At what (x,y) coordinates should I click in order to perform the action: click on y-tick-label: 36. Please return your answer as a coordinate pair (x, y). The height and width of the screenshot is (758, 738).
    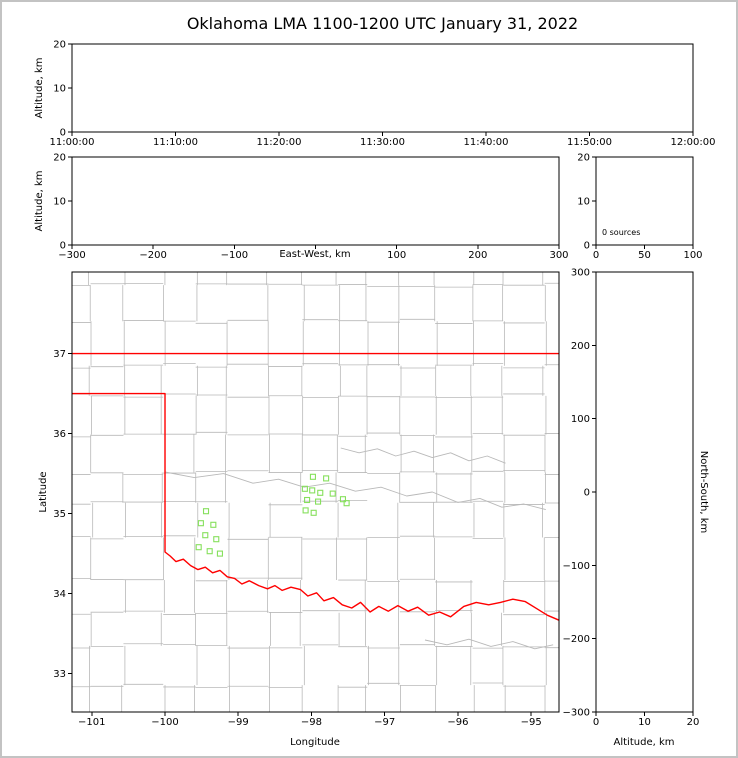
    Looking at the image, I should click on (59, 434).